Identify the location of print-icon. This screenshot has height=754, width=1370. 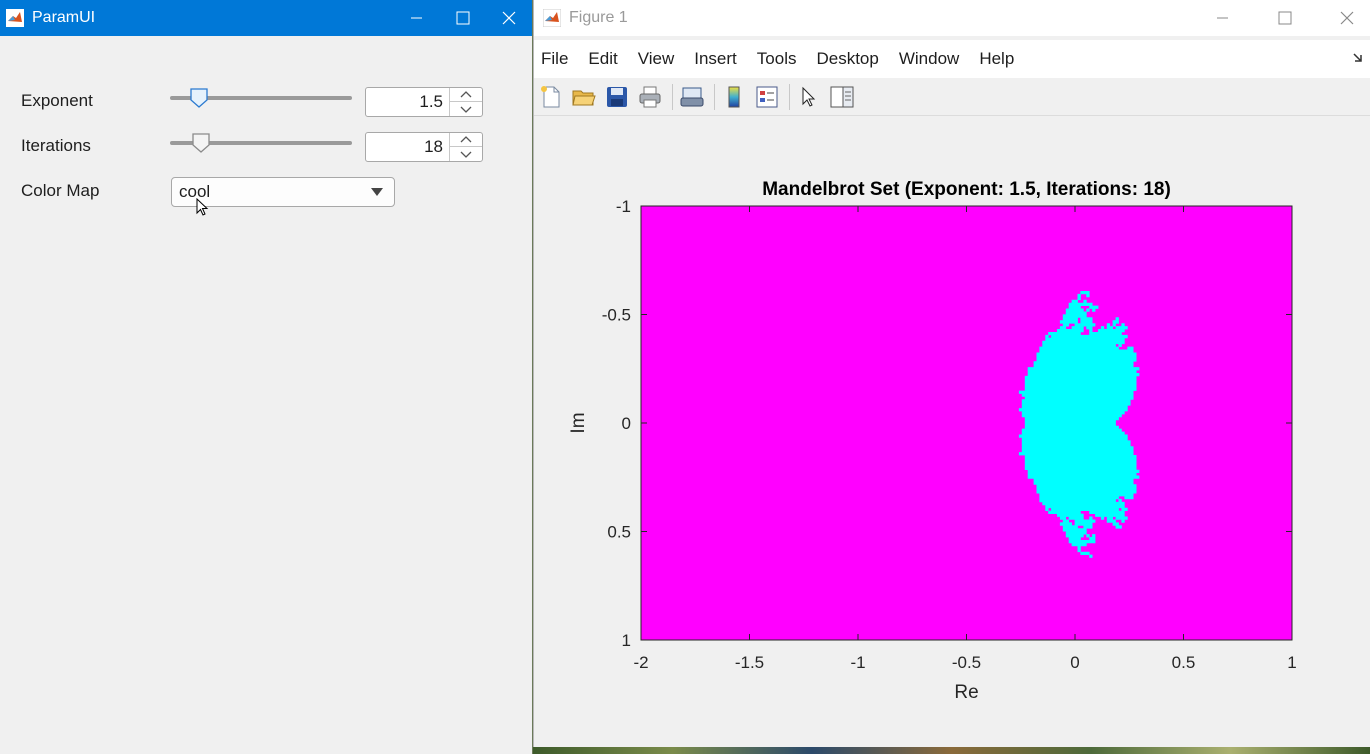
(650, 96).